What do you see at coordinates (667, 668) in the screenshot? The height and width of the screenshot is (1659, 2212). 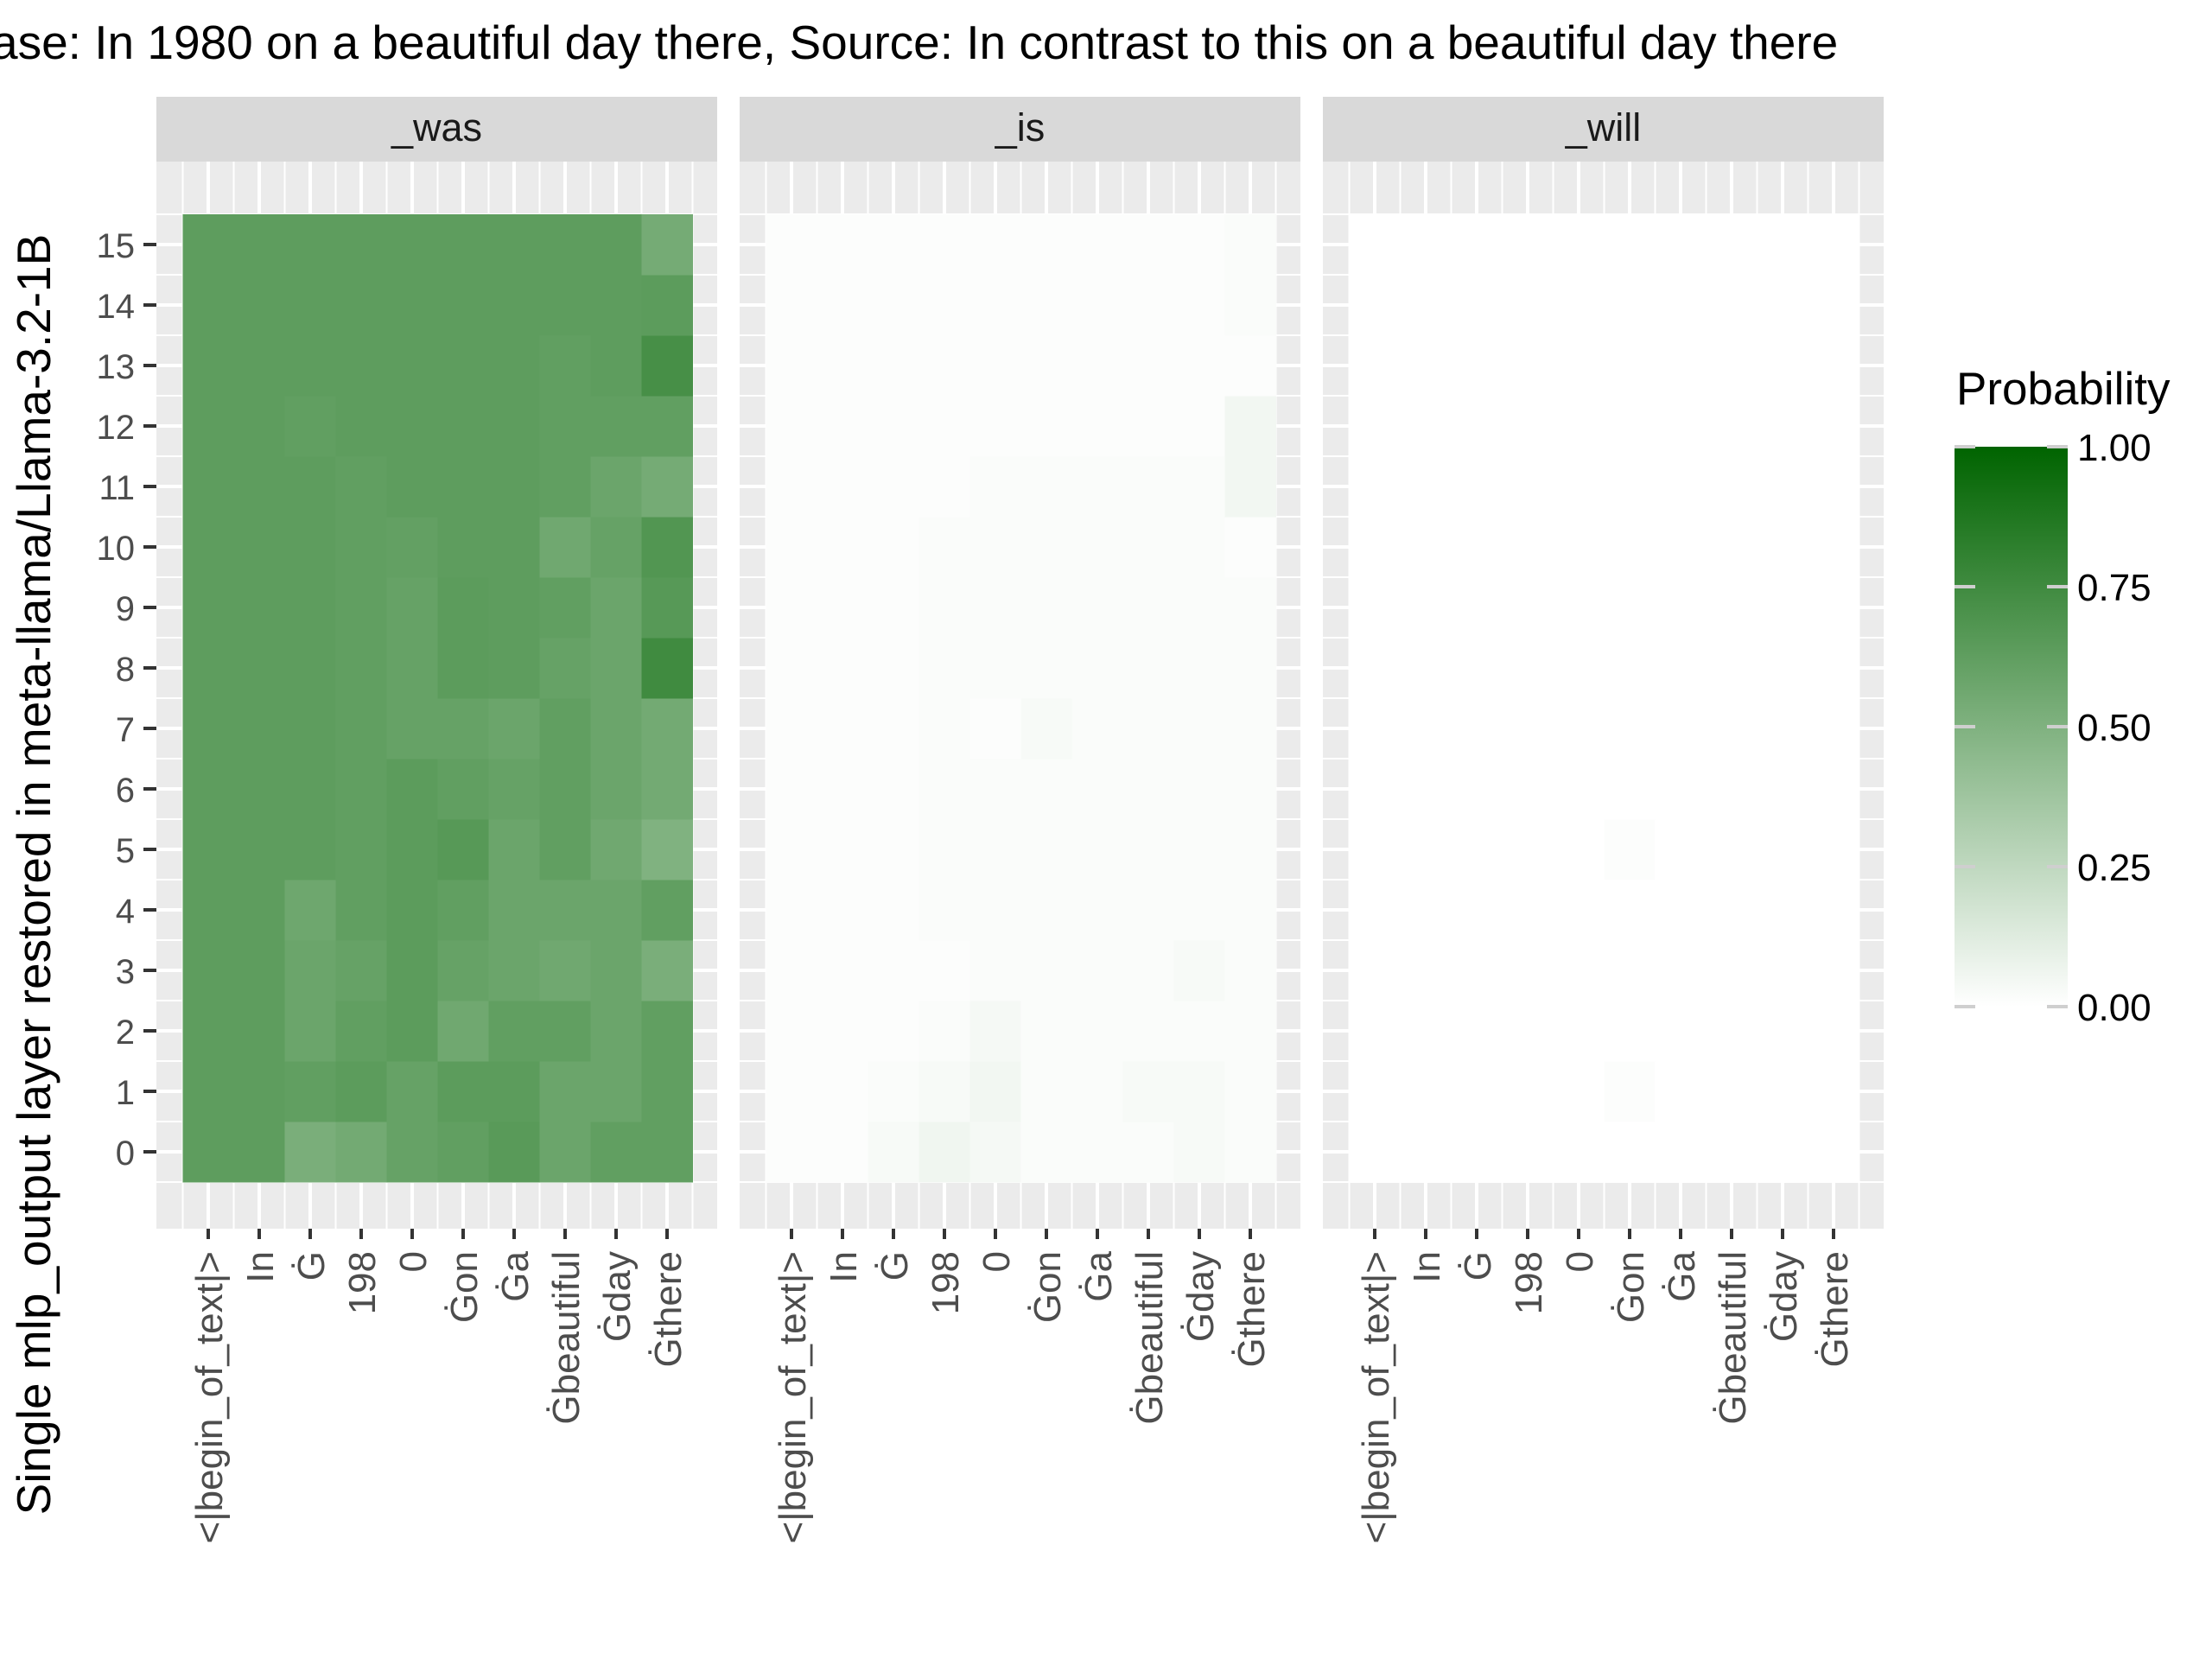 I see `heatmap-cell: _was | layer 8 | Ġthere: 0.75` at bounding box center [667, 668].